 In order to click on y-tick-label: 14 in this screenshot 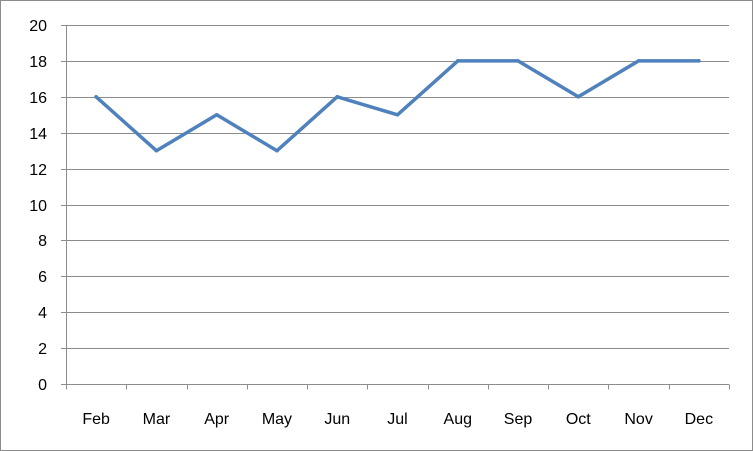, I will do `click(38, 134)`.